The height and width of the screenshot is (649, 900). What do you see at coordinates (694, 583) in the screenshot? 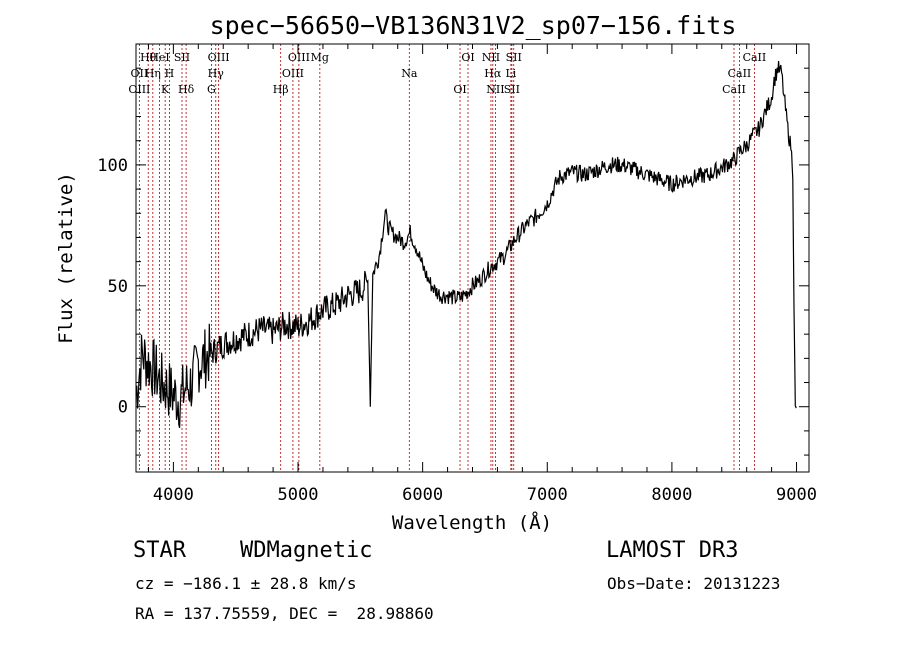
I see `observation-date: Obs−Date: 20131223` at bounding box center [694, 583].